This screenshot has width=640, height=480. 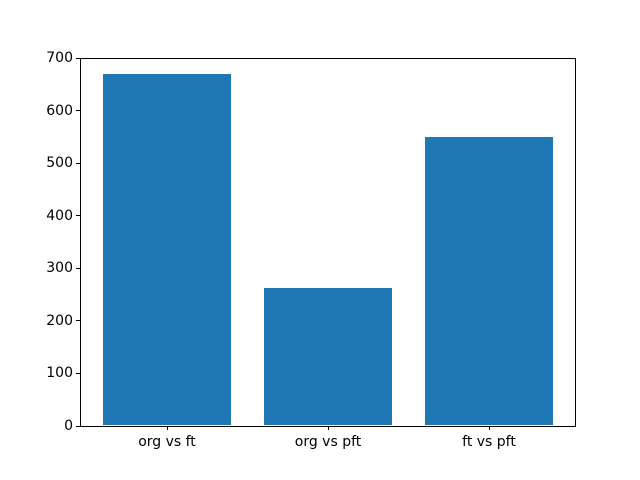 I want to click on y-tick-label: 200, so click(x=59, y=320).